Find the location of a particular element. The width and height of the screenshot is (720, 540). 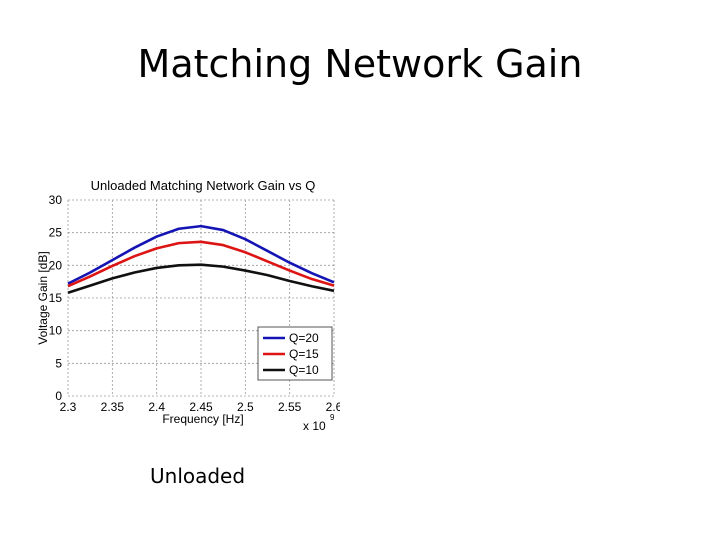

x-tick-label: 2.5 is located at coordinates (245, 407).